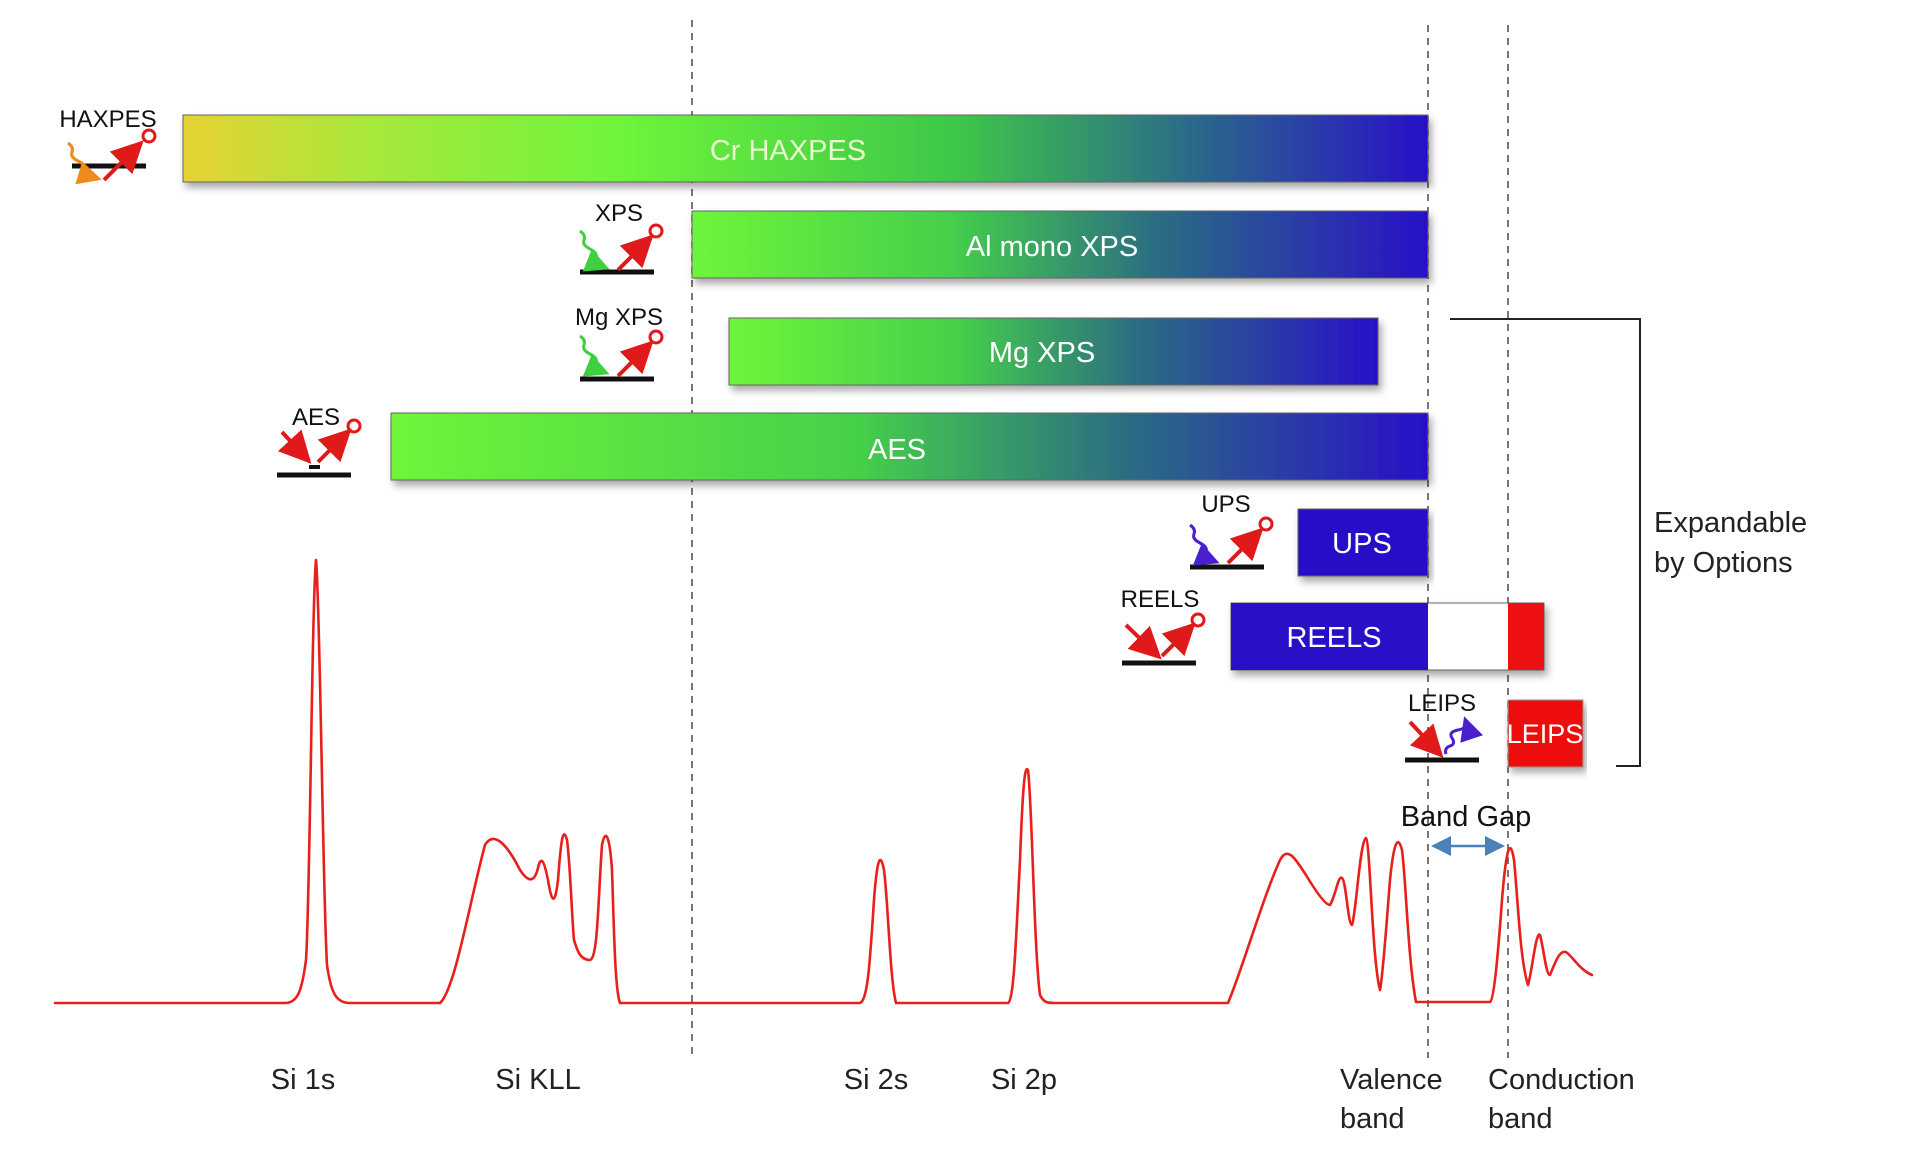  Describe the element at coordinates (316, 417) in the screenshot. I see `icon-label-aes: AES` at that location.